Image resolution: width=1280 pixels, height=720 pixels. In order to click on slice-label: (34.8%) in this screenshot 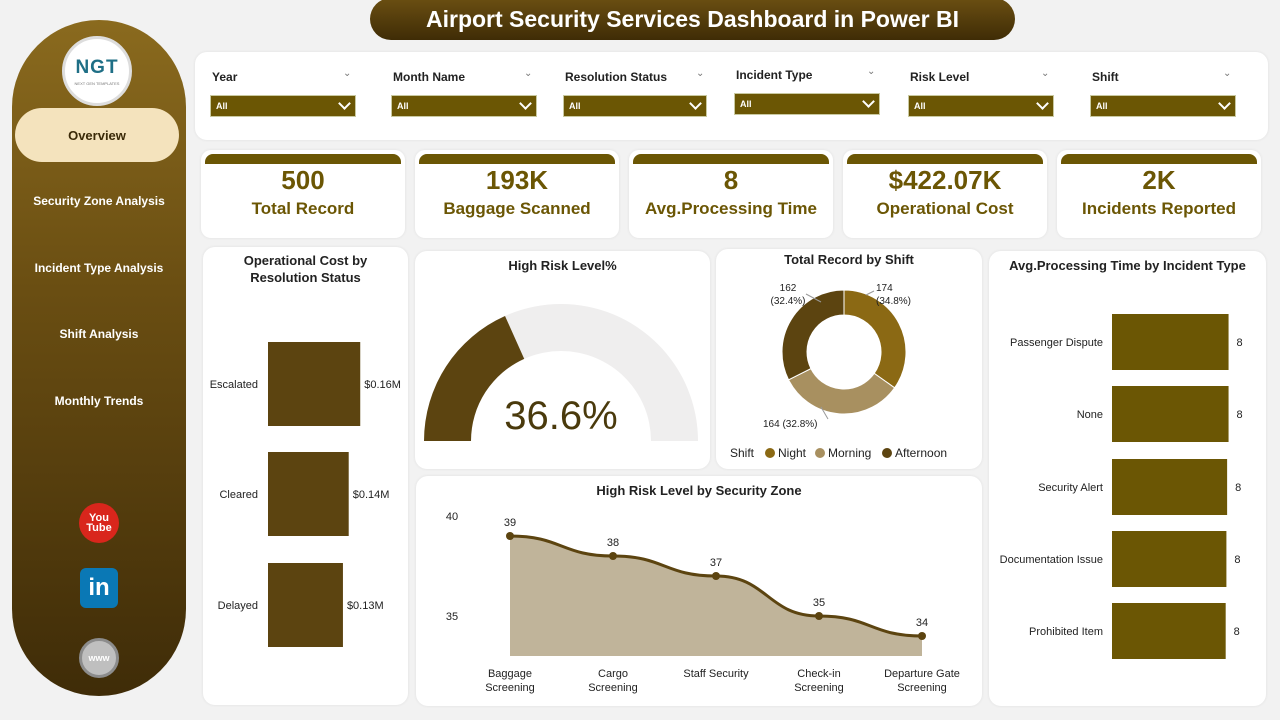, I will do `click(893, 301)`.